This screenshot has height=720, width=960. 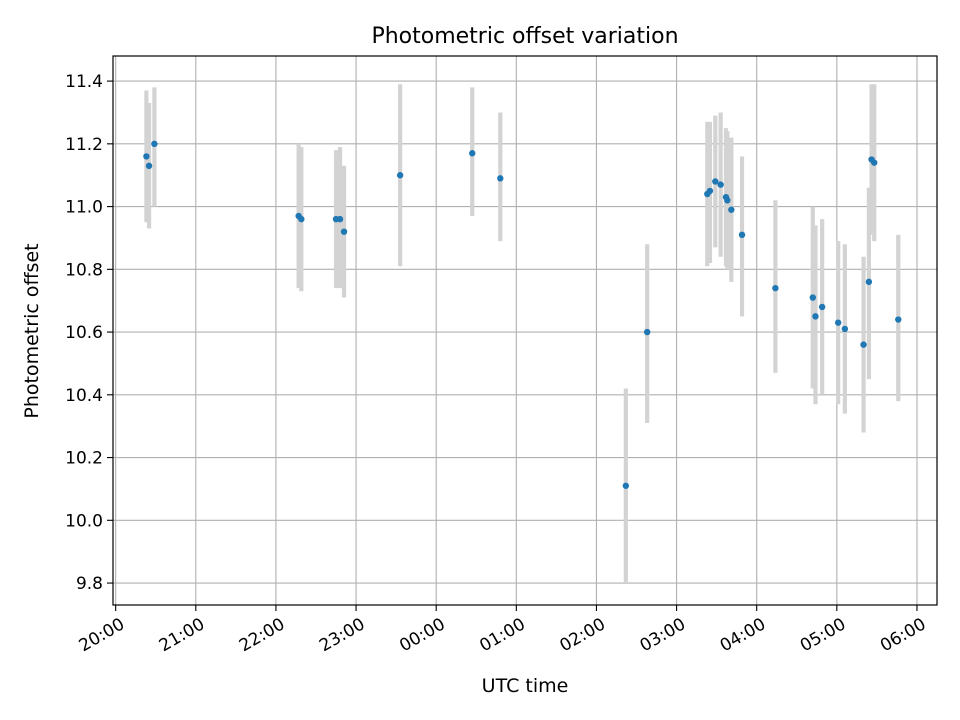 I want to click on y-tick-label: 11.4, so click(x=84, y=82).